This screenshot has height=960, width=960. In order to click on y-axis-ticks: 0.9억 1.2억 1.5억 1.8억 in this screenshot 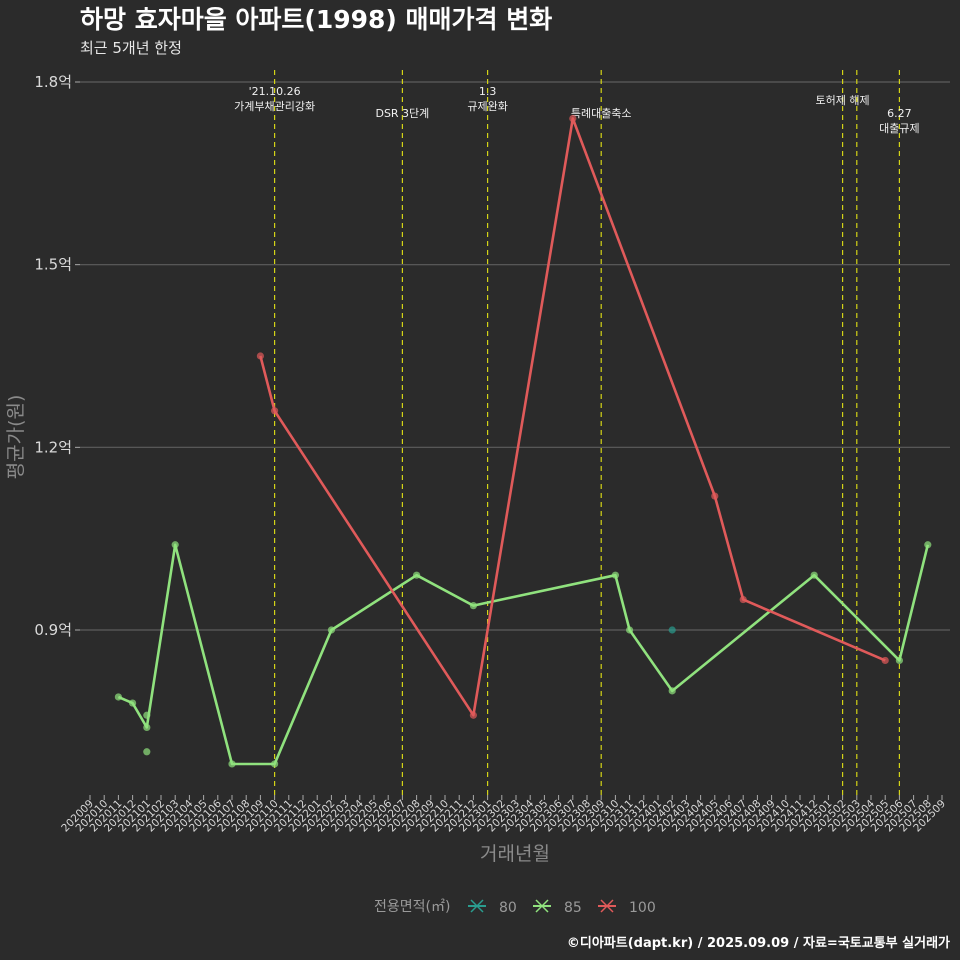, I will do `click(57, 356)`.